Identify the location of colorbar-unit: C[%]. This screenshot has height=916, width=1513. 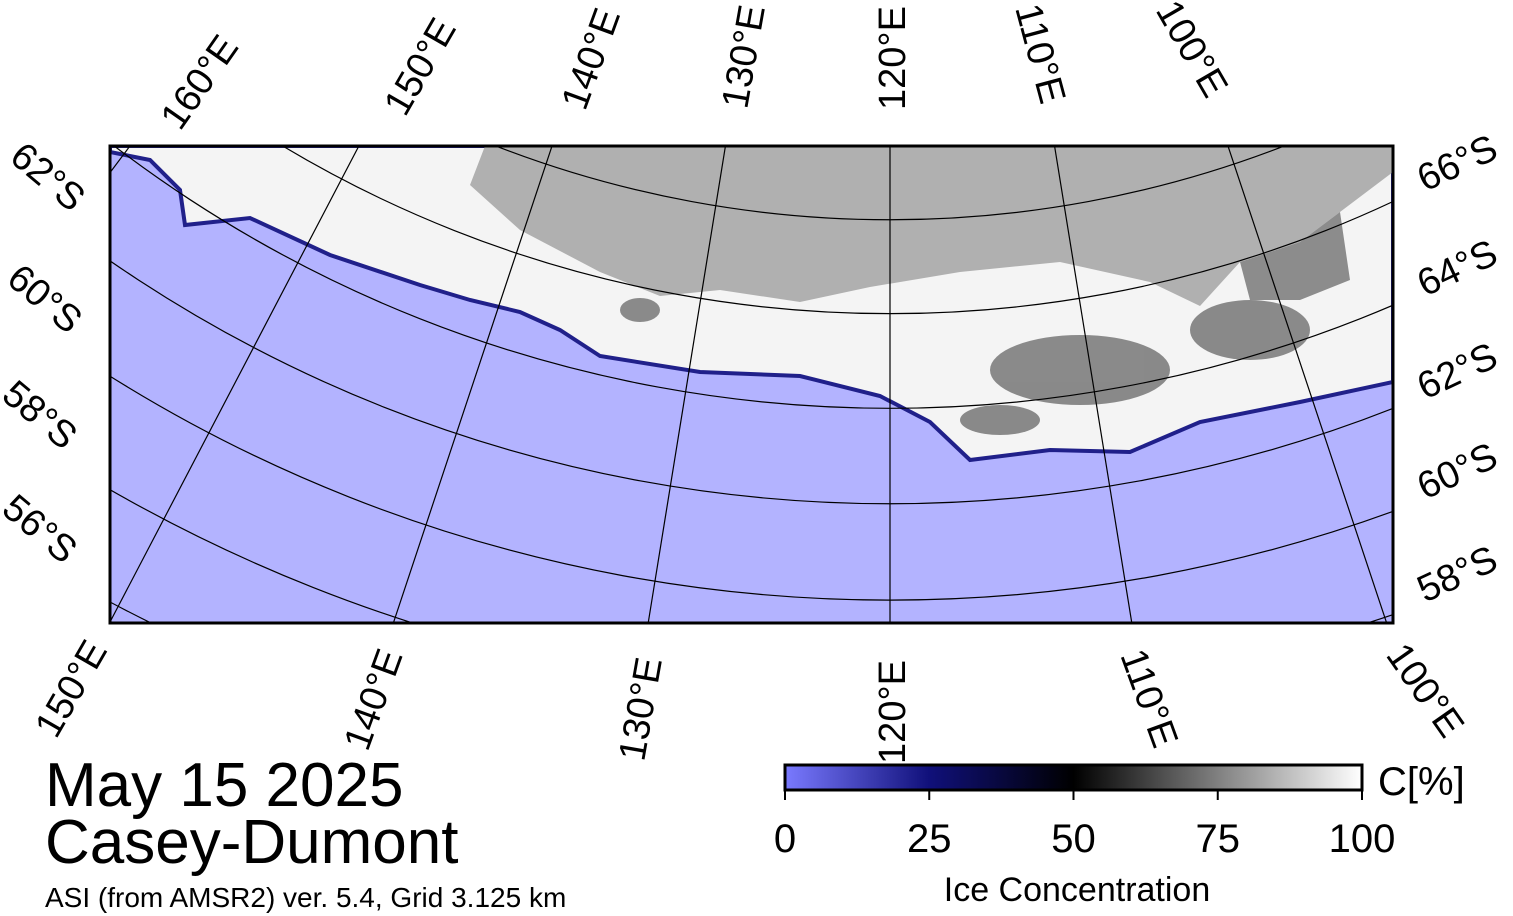
(1421, 782).